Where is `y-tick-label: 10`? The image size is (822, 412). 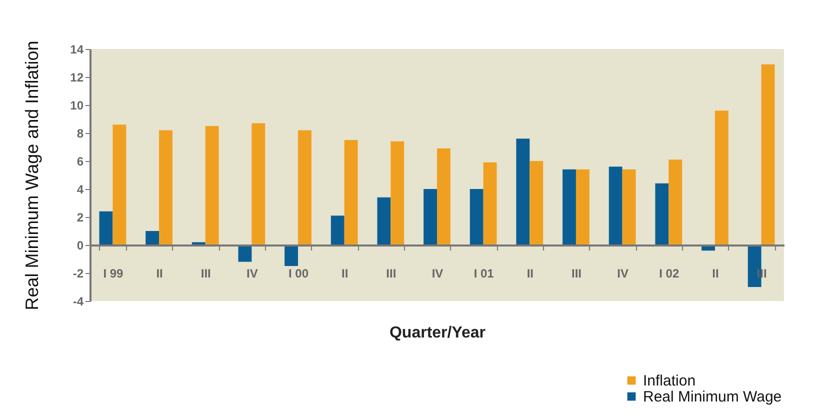
y-tick-label: 10 is located at coordinates (77, 105).